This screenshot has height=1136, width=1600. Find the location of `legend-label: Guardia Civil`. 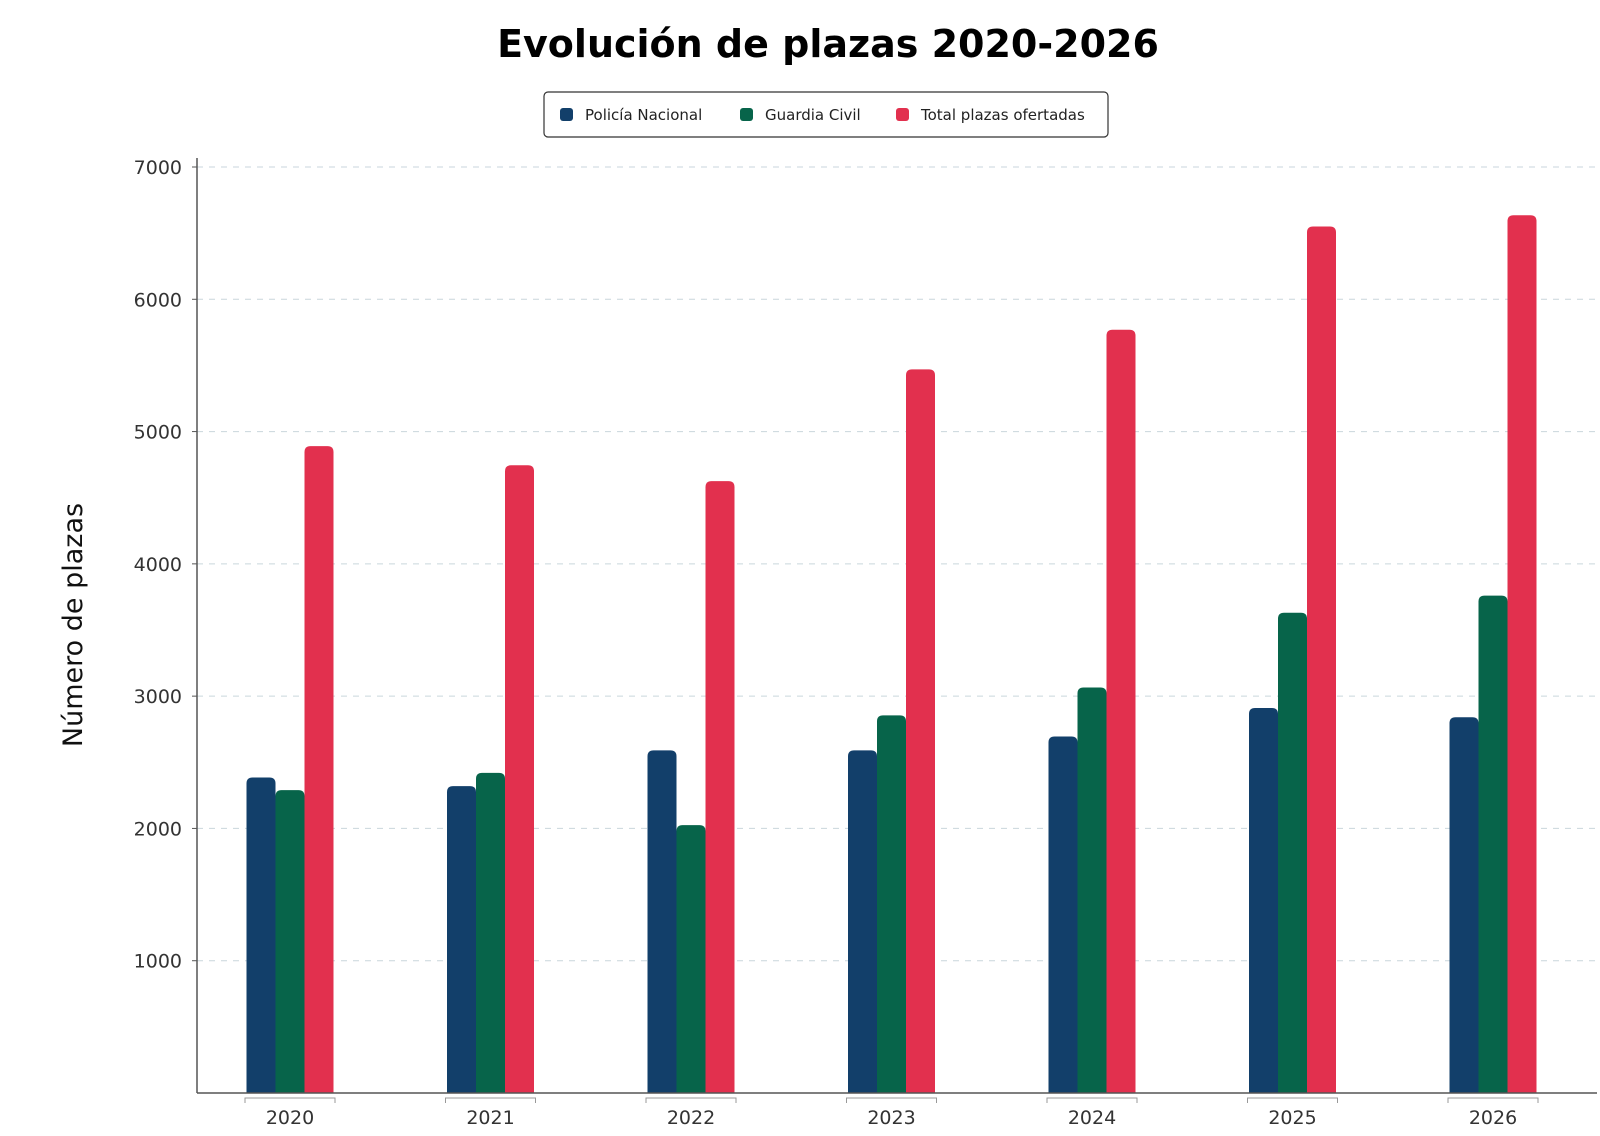

legend-label: Guardia Civil is located at coordinates (813, 115).